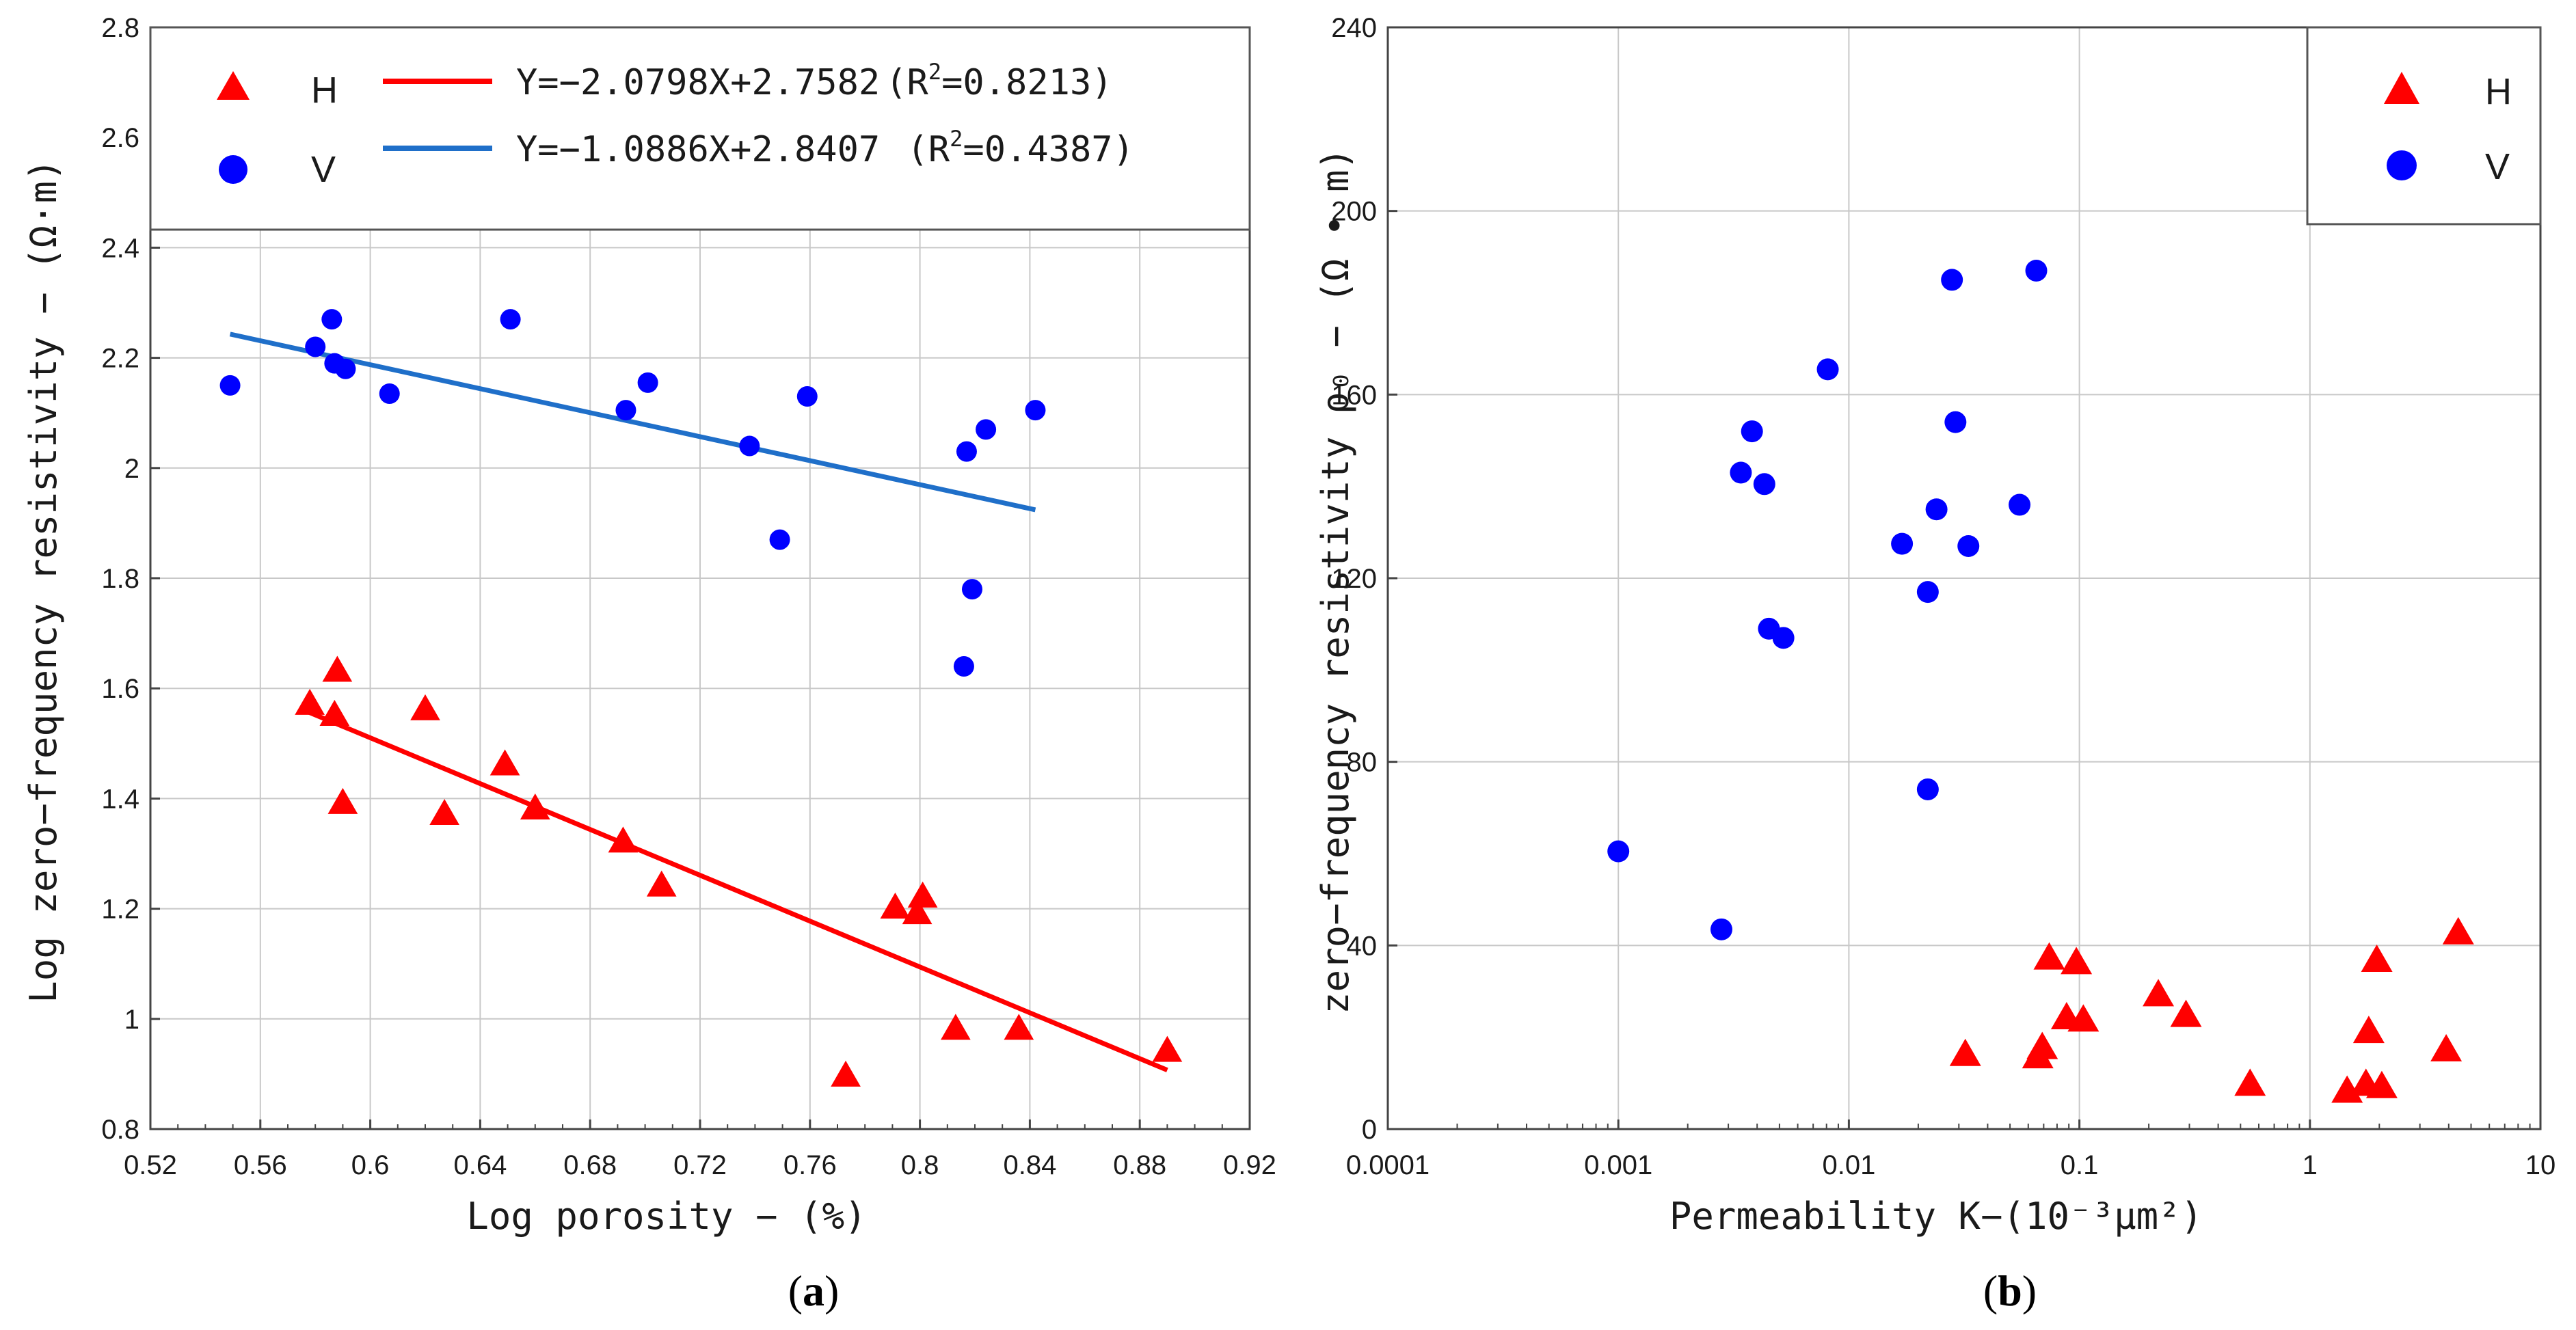 The height and width of the screenshot is (1330, 2576). Describe the element at coordinates (825, 148) in the screenshot. I see `legend-a-fit-v-label: Y=−1.0886X+2.8407 (R2=0.4387)` at that location.